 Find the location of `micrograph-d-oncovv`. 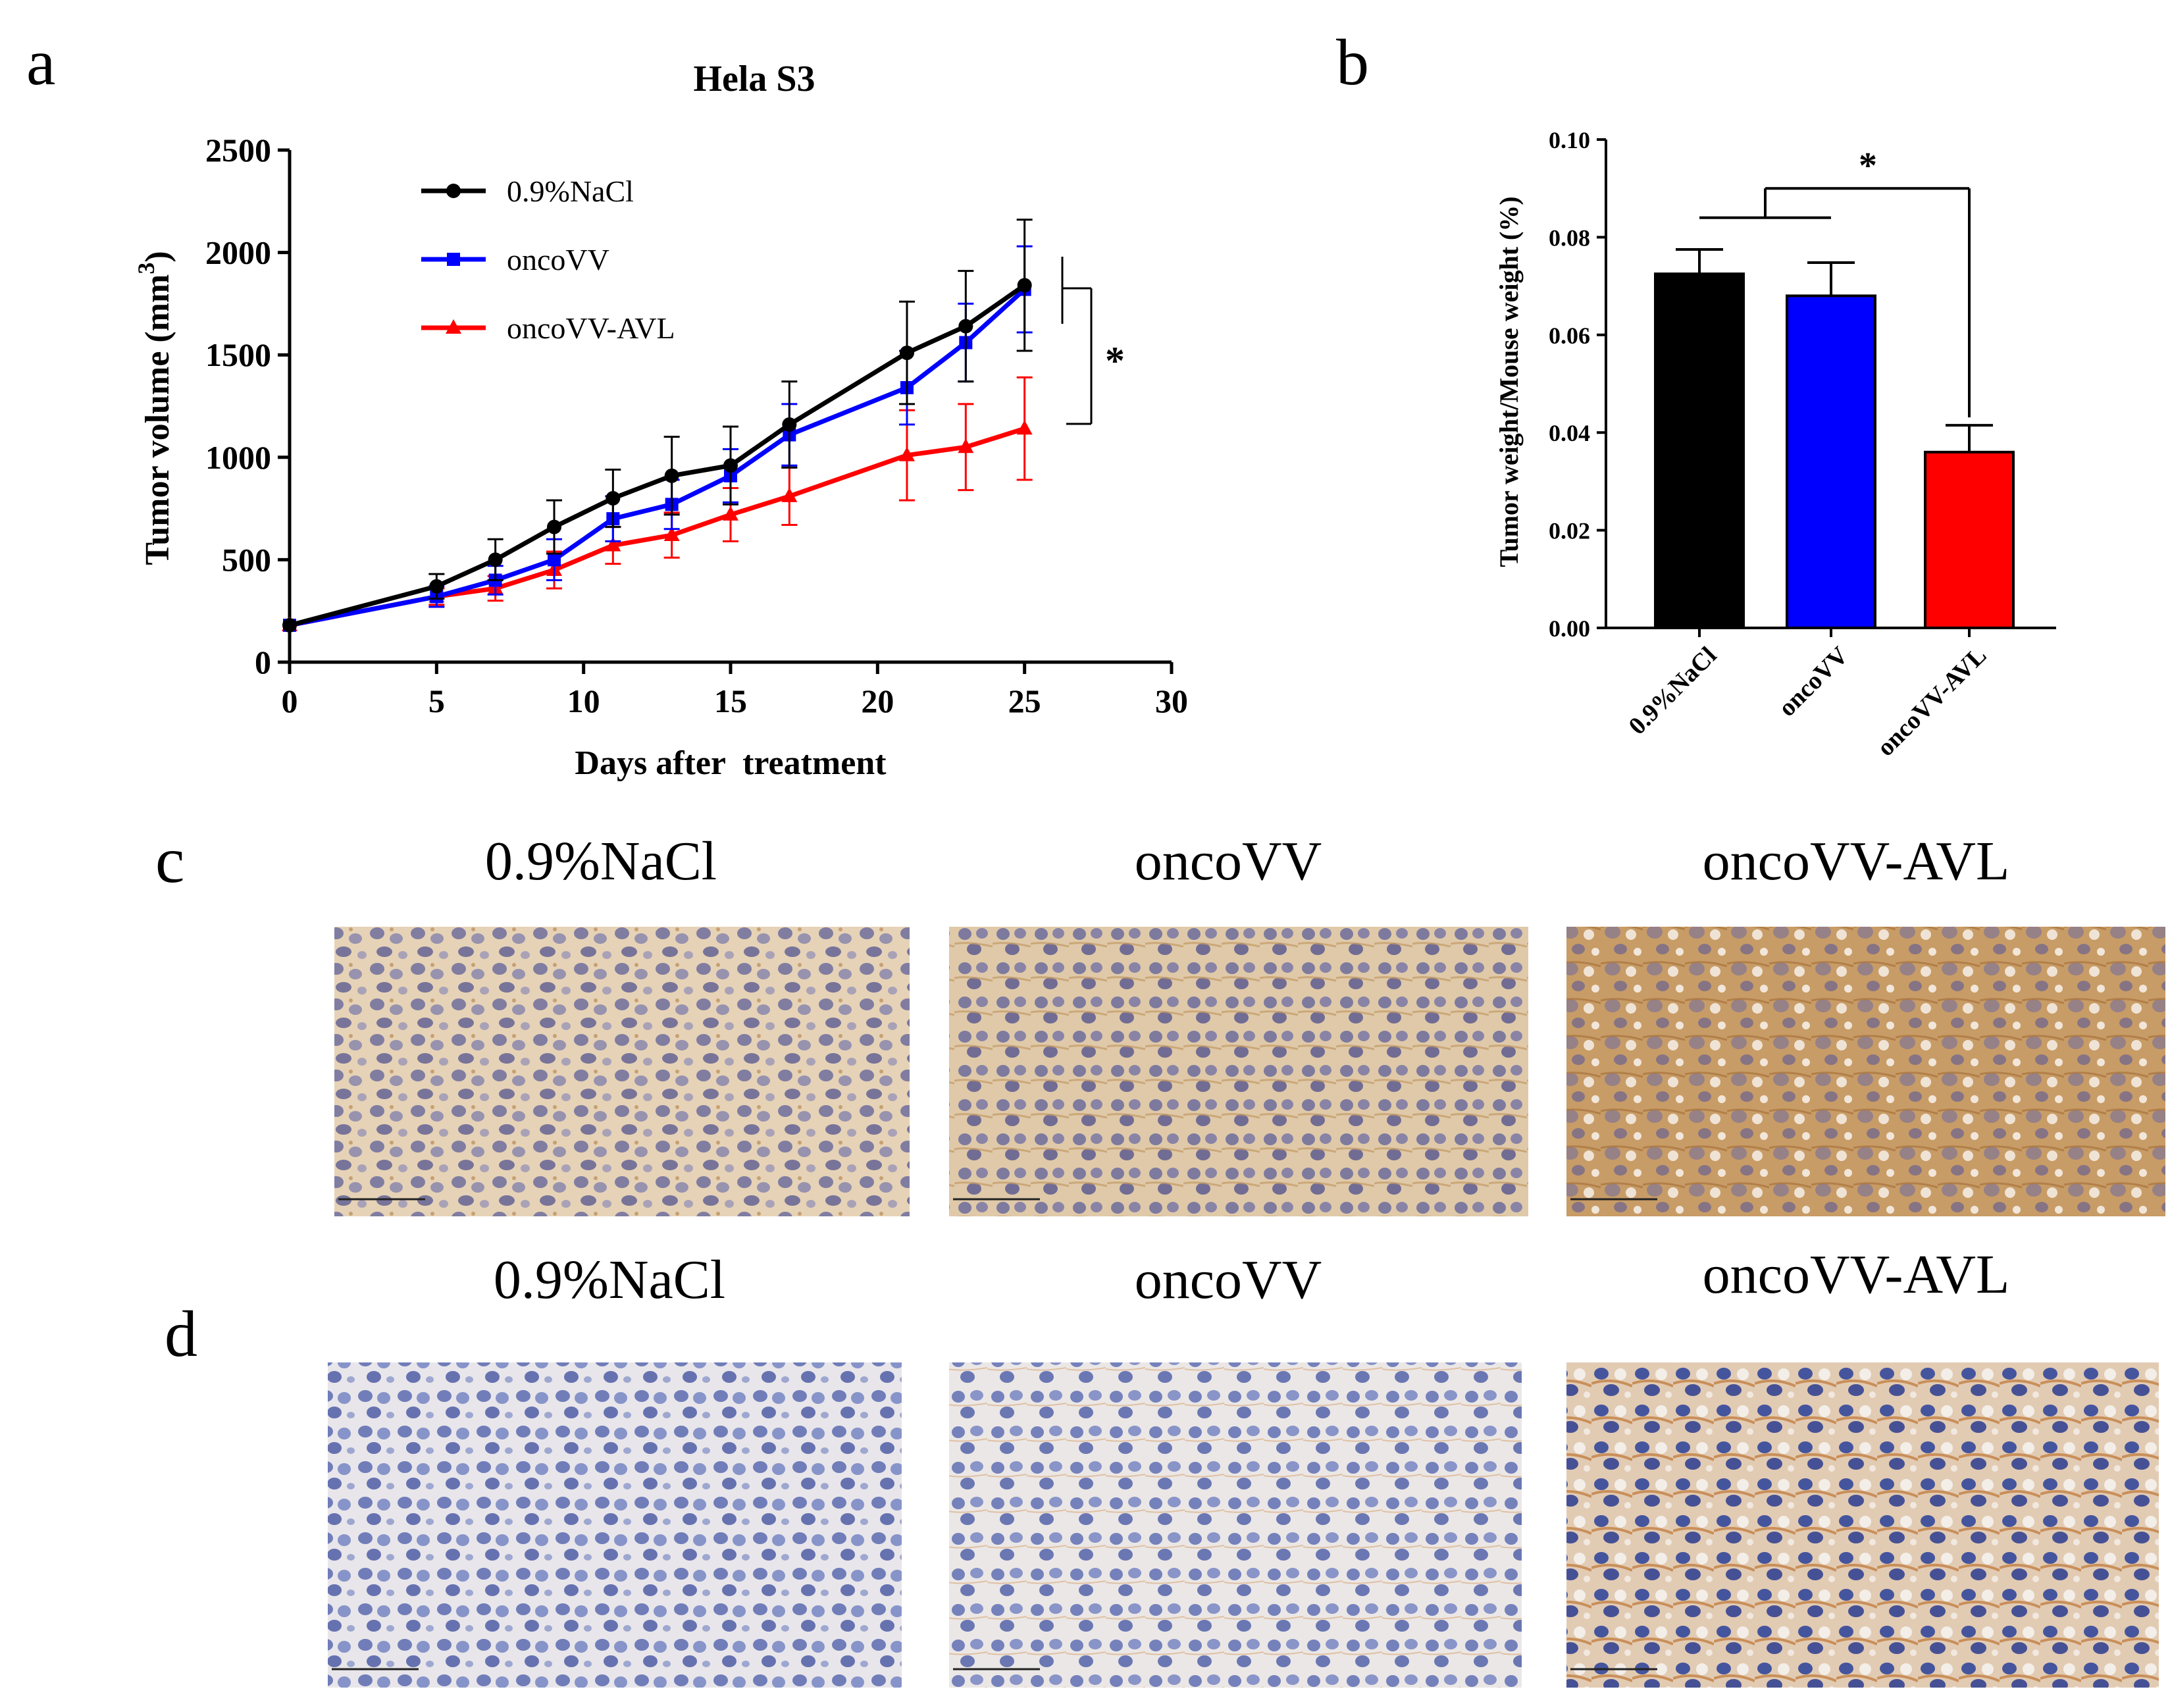

micrograph-d-oncovv is located at coordinates (1235, 1525).